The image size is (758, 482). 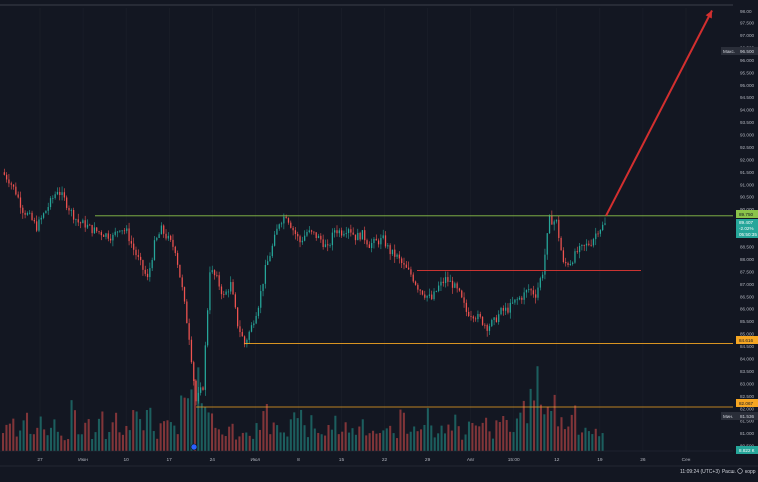 What do you see at coordinates (708, 14) in the screenshot?
I see `trend-arrow-head-icon` at bounding box center [708, 14].